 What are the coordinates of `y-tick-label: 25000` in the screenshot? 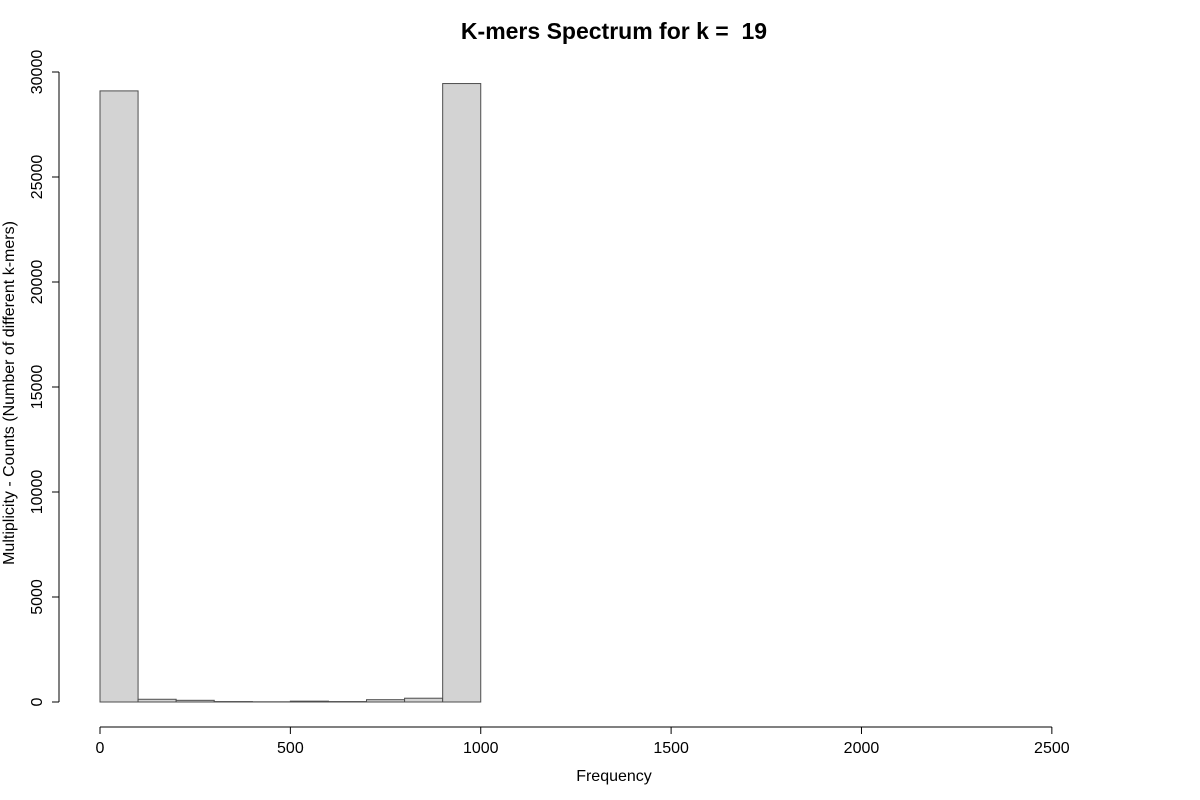 It's located at (37, 177).